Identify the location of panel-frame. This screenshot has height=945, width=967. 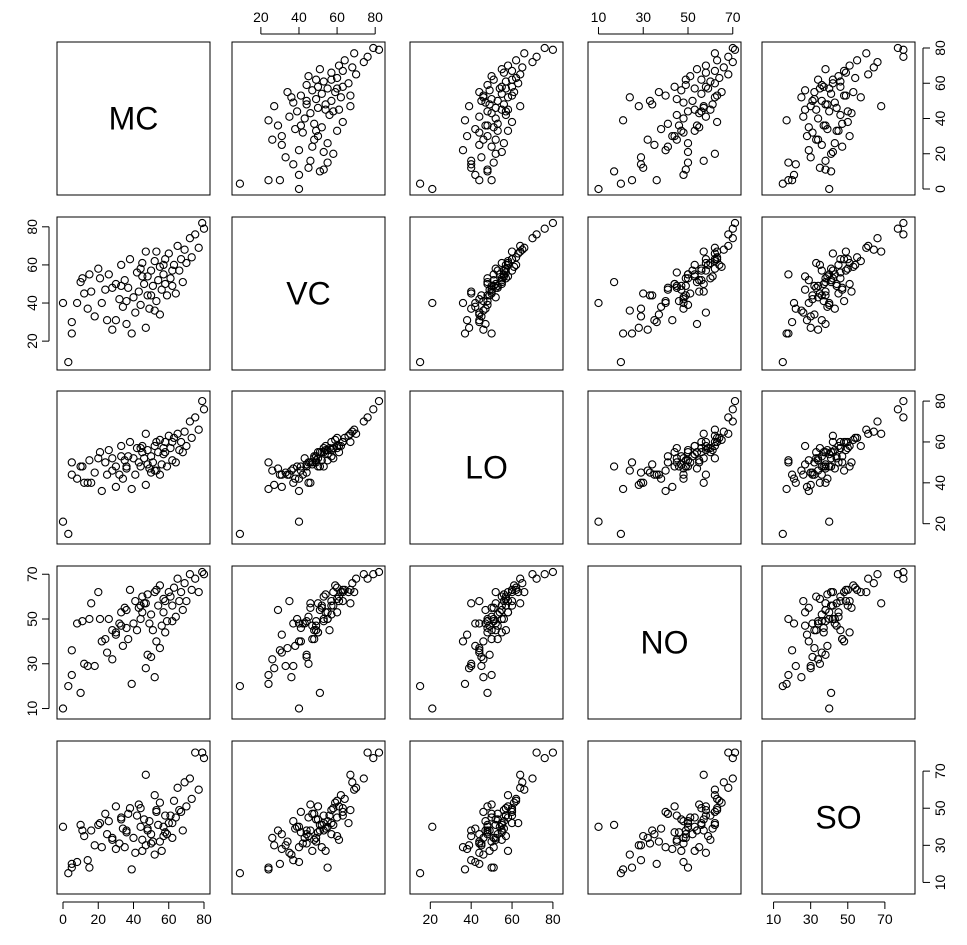
(133, 118).